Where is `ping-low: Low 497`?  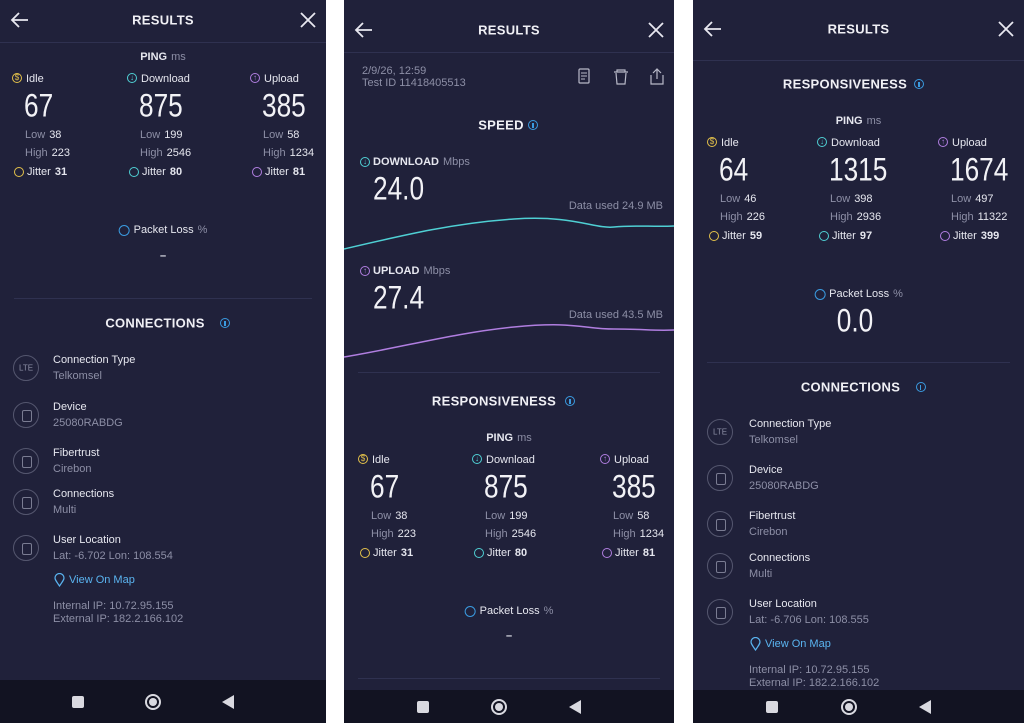 ping-low: Low 497 is located at coordinates (972, 199).